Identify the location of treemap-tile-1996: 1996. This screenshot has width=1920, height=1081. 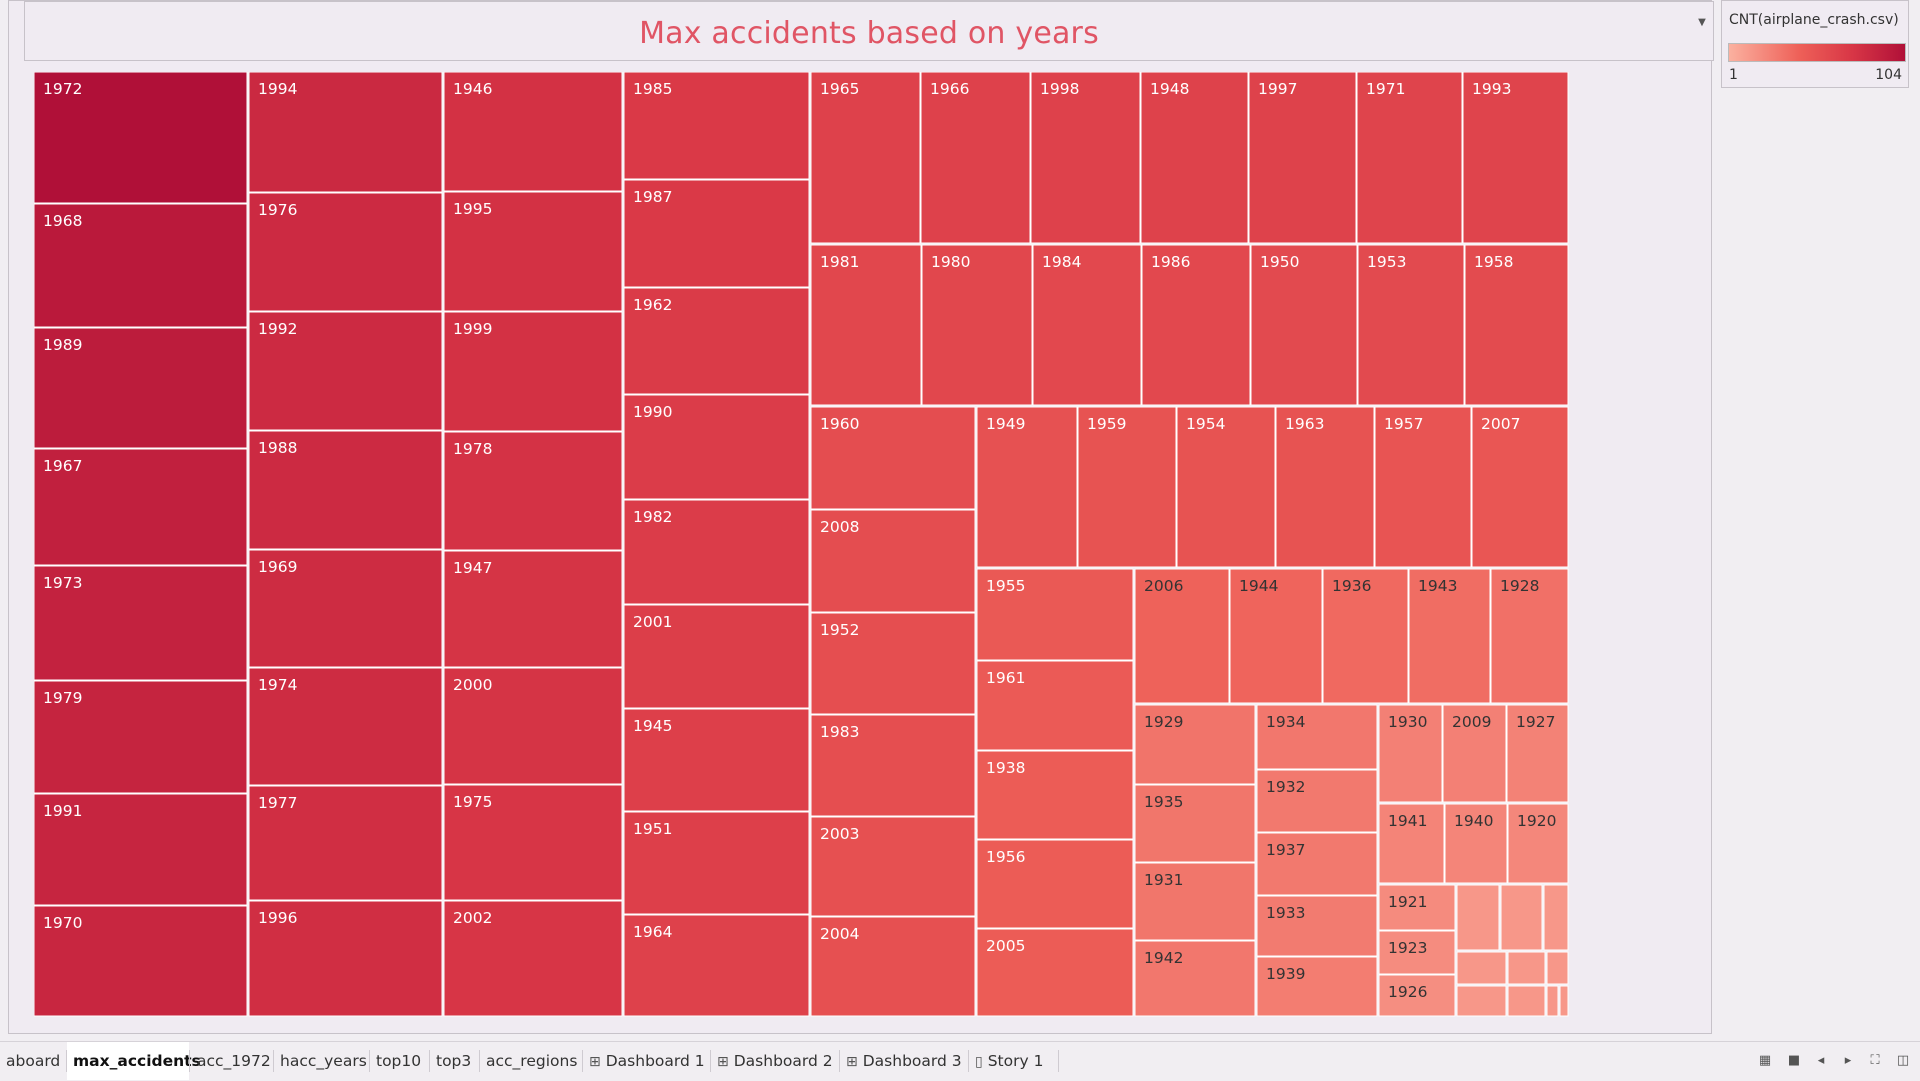
(345, 958).